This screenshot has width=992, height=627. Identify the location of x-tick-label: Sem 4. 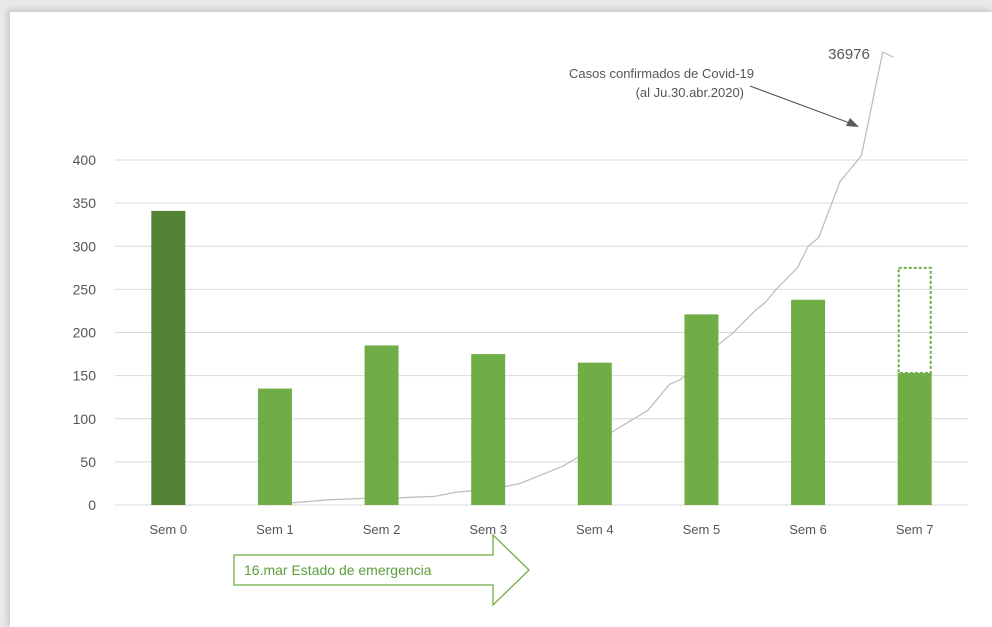
(595, 529).